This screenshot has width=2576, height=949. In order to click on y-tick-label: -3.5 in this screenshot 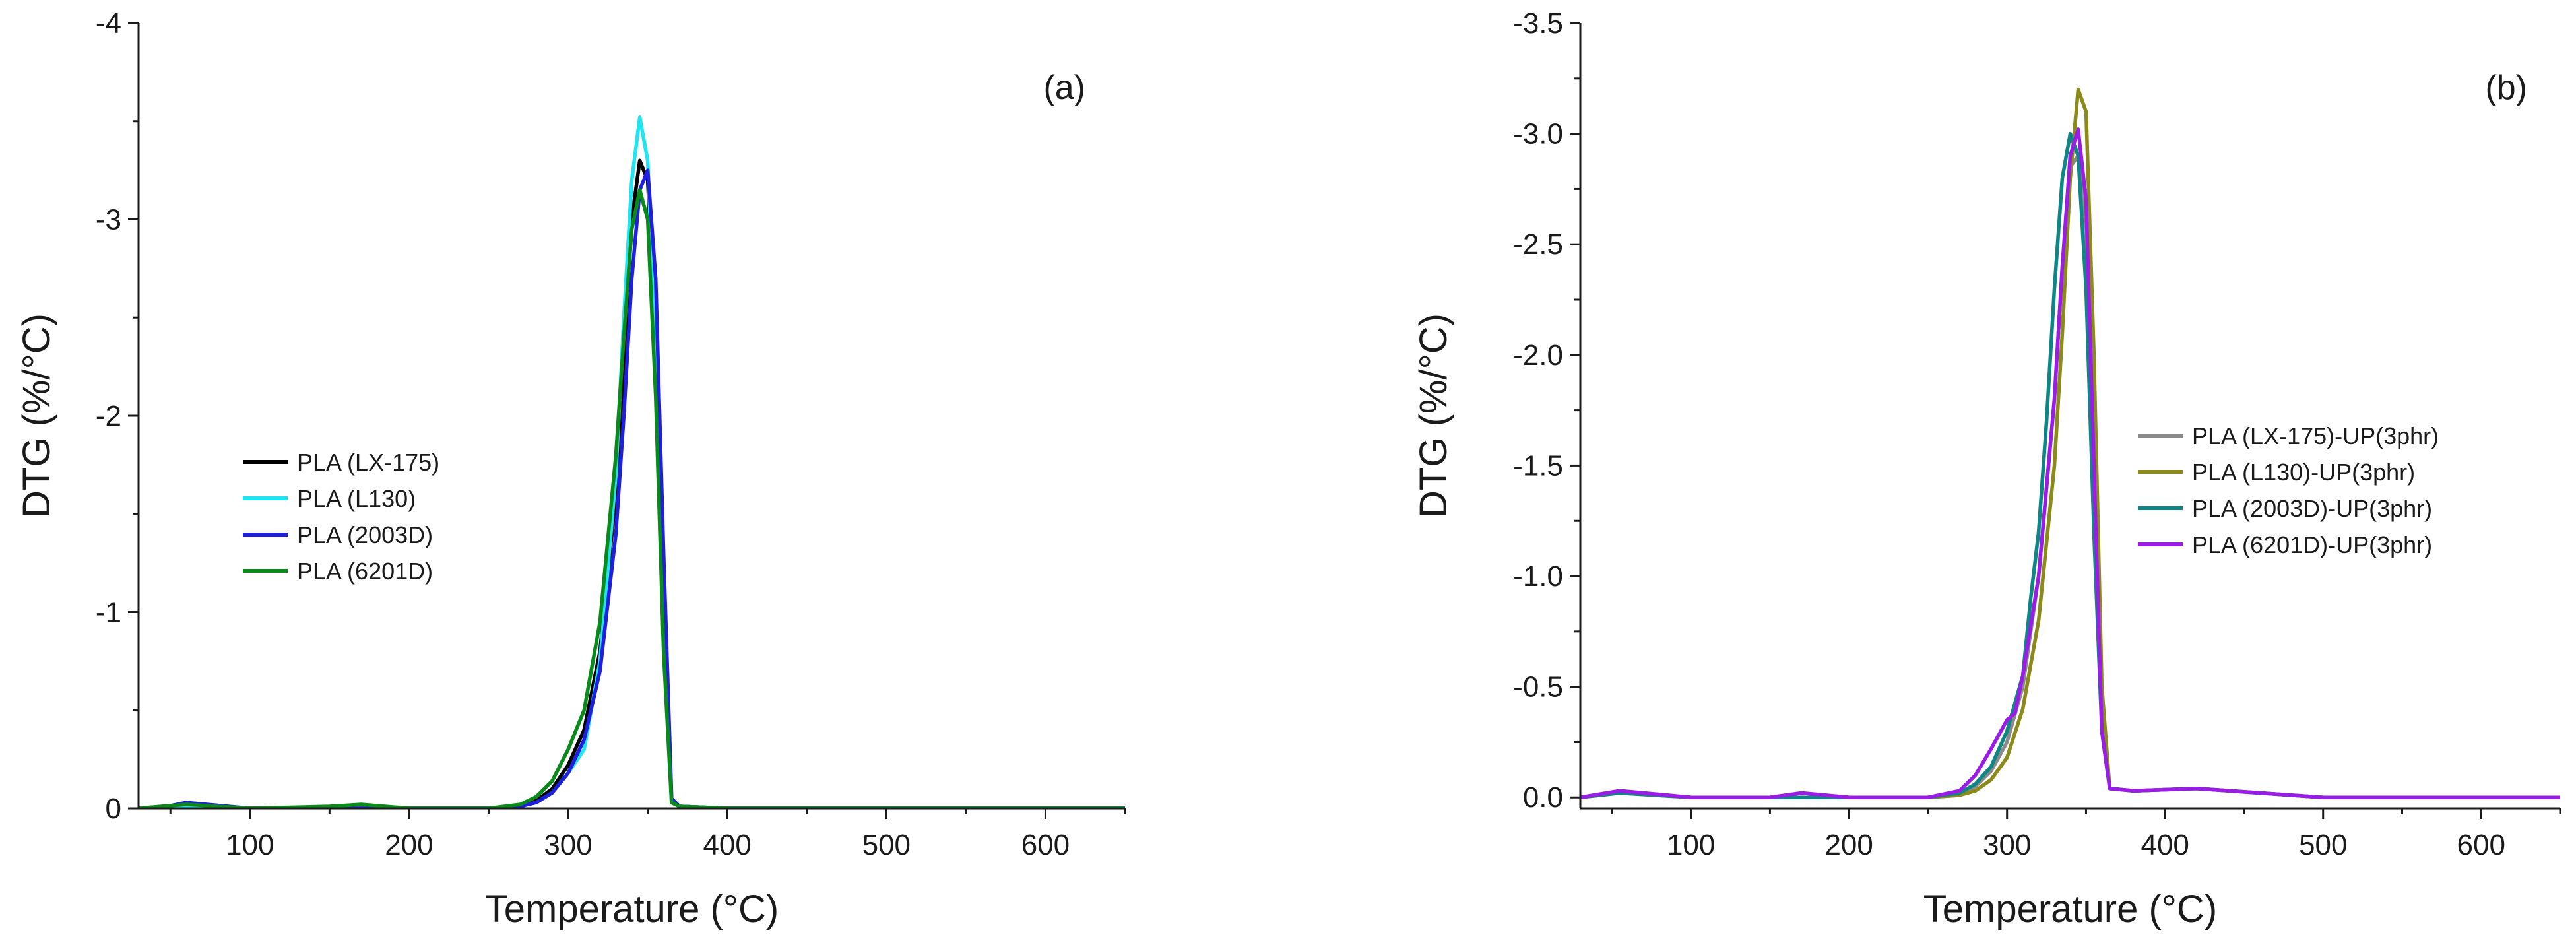, I will do `click(1538, 23)`.